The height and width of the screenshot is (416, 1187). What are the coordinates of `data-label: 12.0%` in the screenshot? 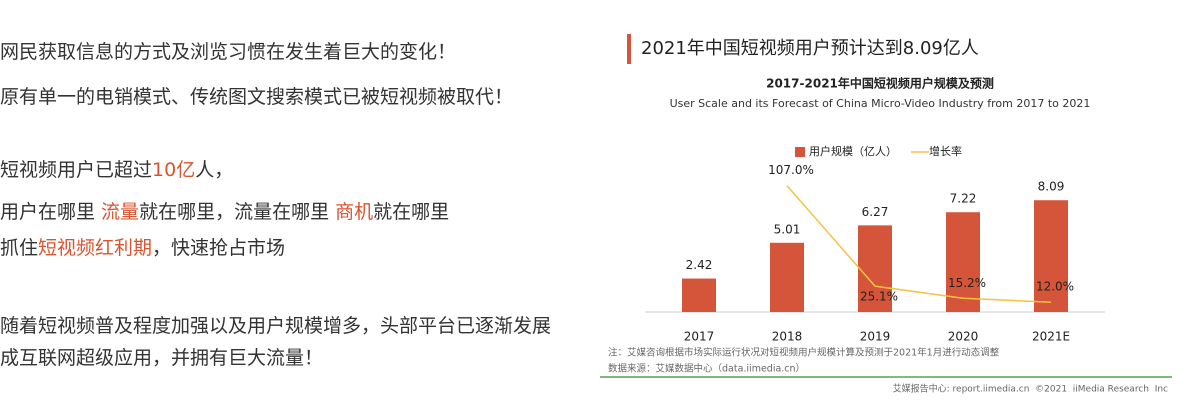 It's located at (1055, 287).